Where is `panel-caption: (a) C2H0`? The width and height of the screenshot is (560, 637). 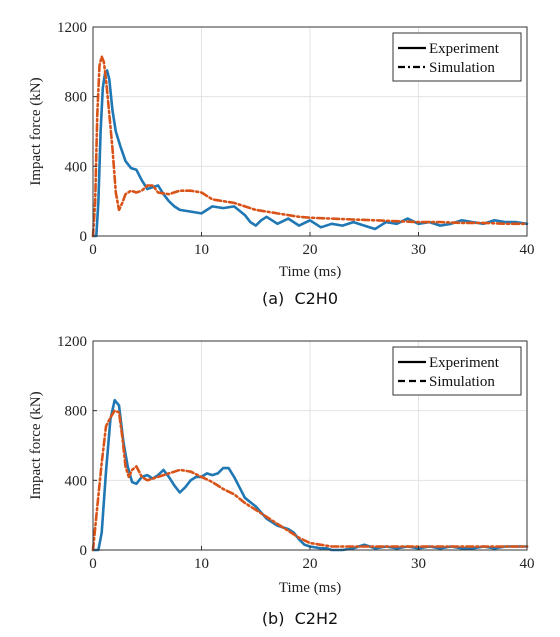
panel-caption: (a) C2H0 is located at coordinates (300, 298).